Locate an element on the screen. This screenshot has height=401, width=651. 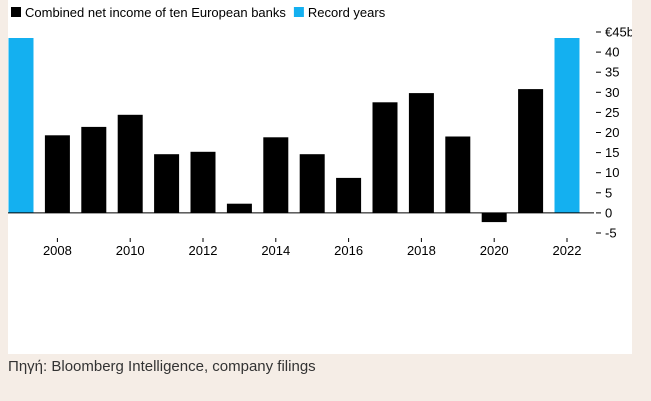
x-tick-label: 2008 is located at coordinates (57, 250).